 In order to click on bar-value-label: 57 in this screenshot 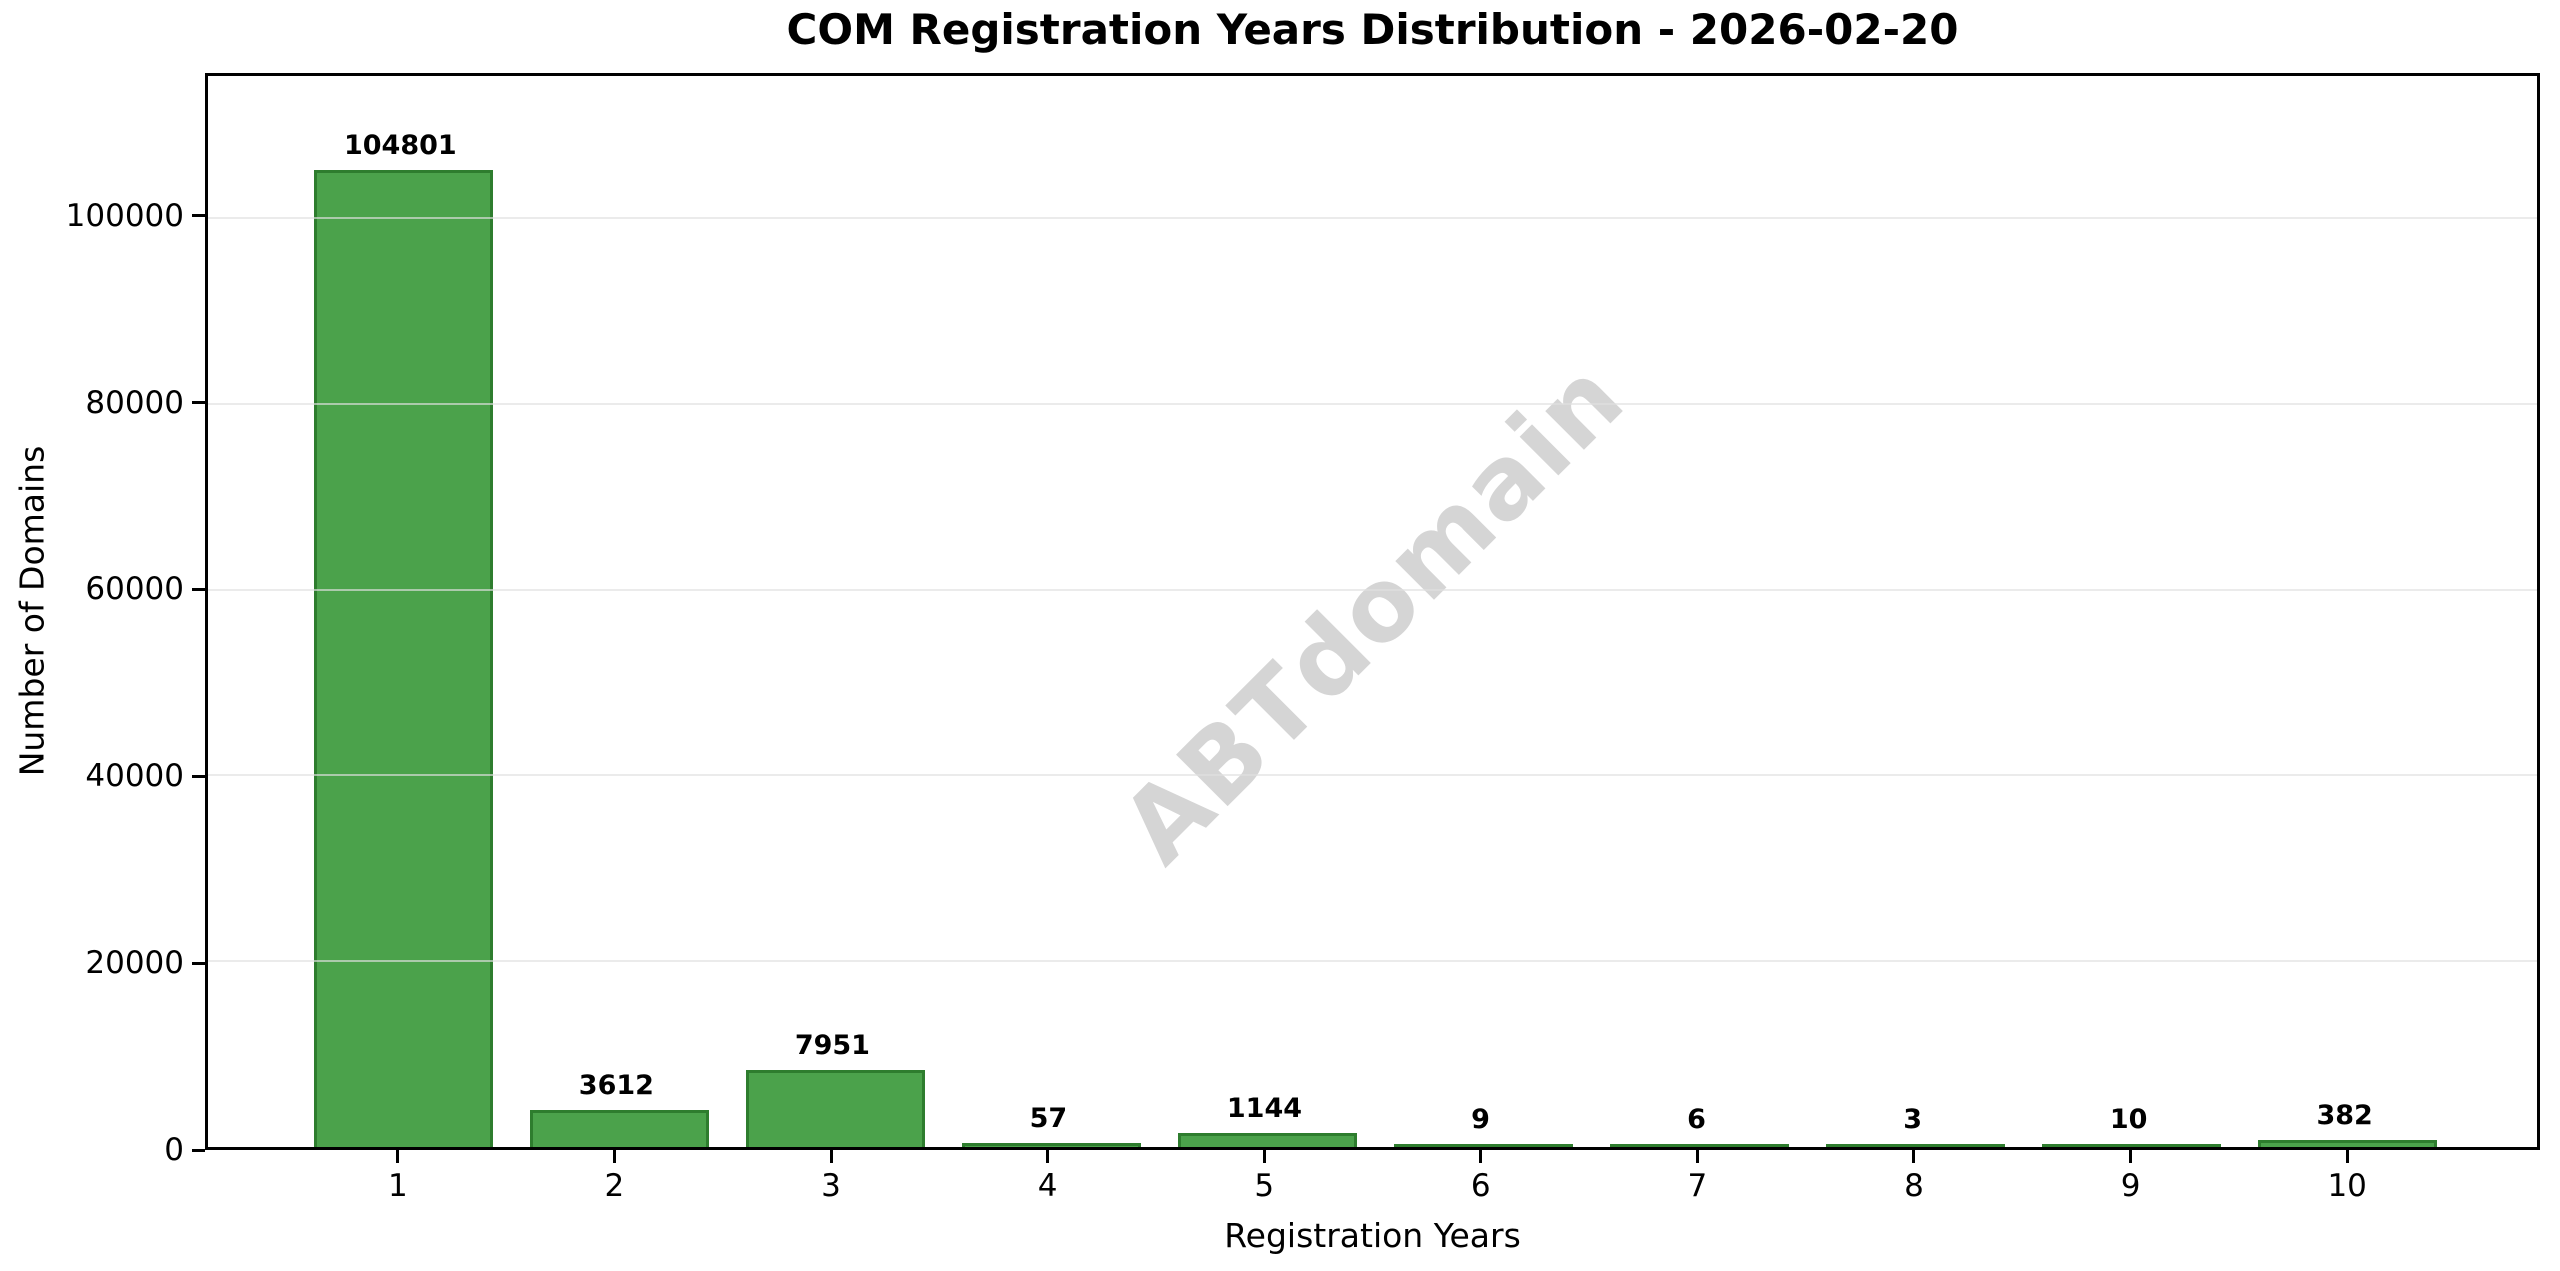, I will do `click(1048, 1119)`.